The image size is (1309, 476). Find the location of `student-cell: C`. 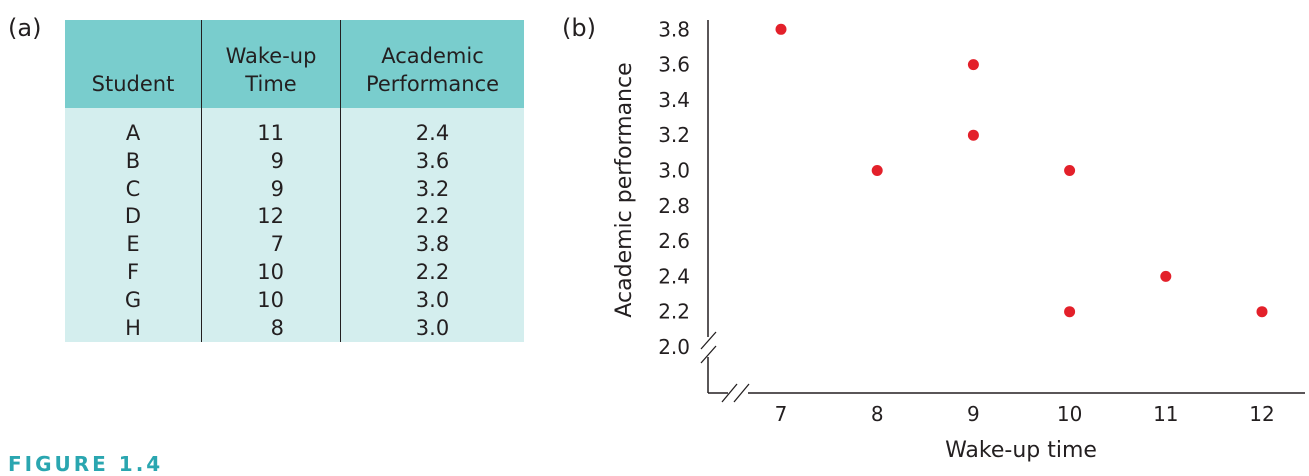

student-cell: C is located at coordinates (133, 188).